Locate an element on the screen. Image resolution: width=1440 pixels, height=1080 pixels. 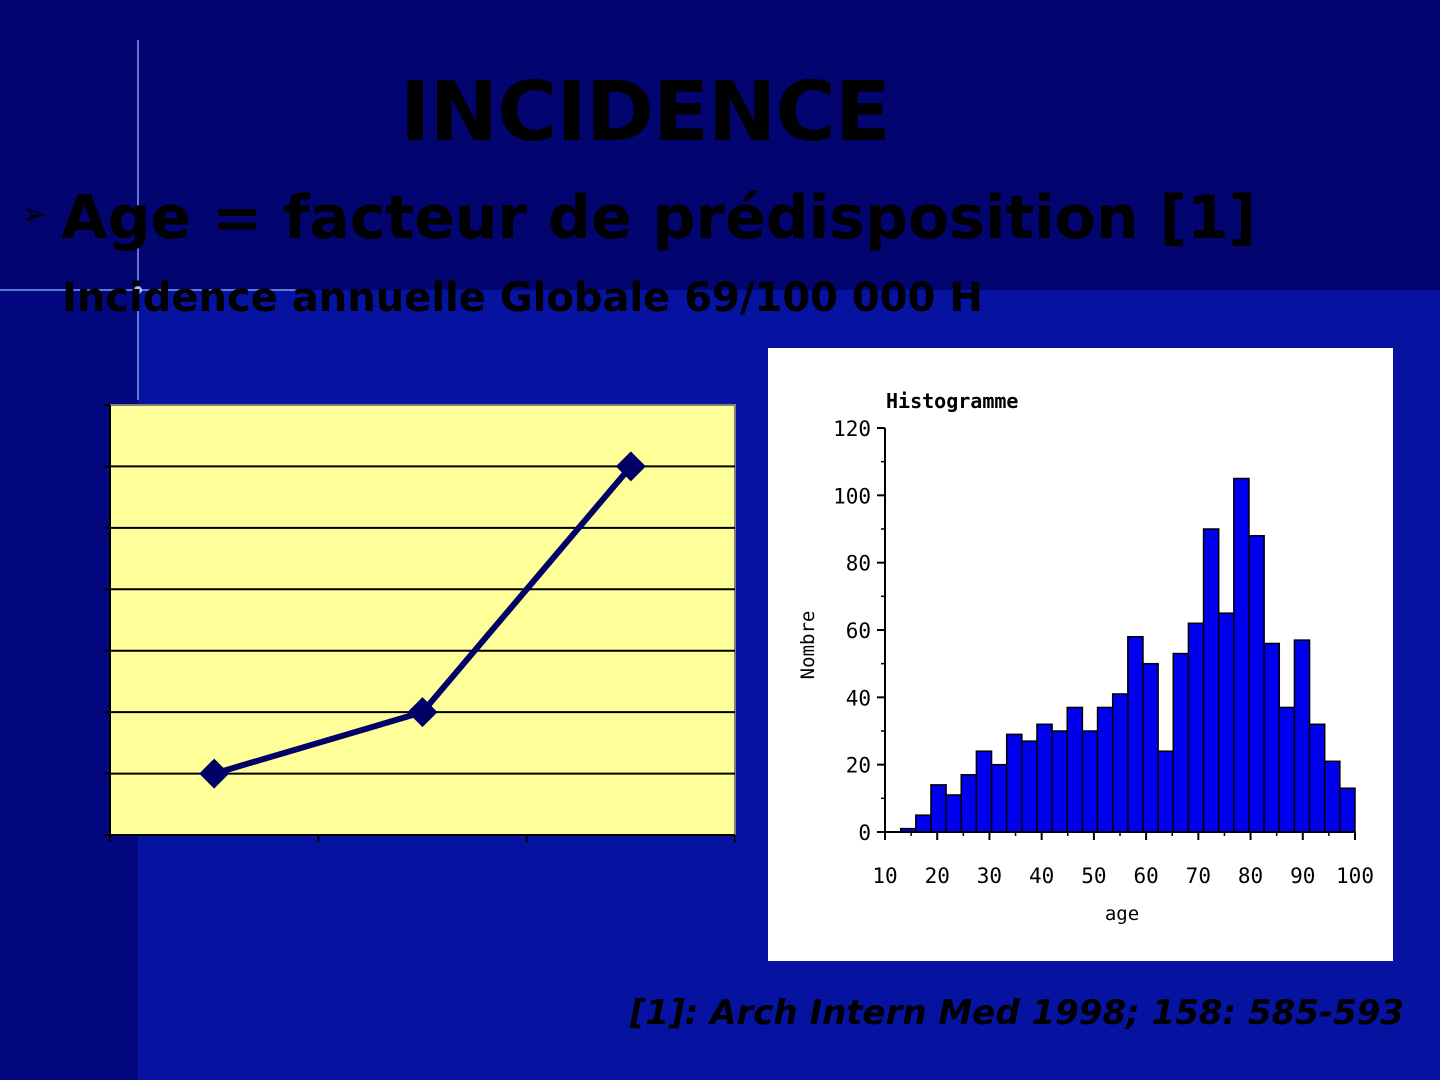
histogram-x-tick-label: 30 is located at coordinates (989, 876).